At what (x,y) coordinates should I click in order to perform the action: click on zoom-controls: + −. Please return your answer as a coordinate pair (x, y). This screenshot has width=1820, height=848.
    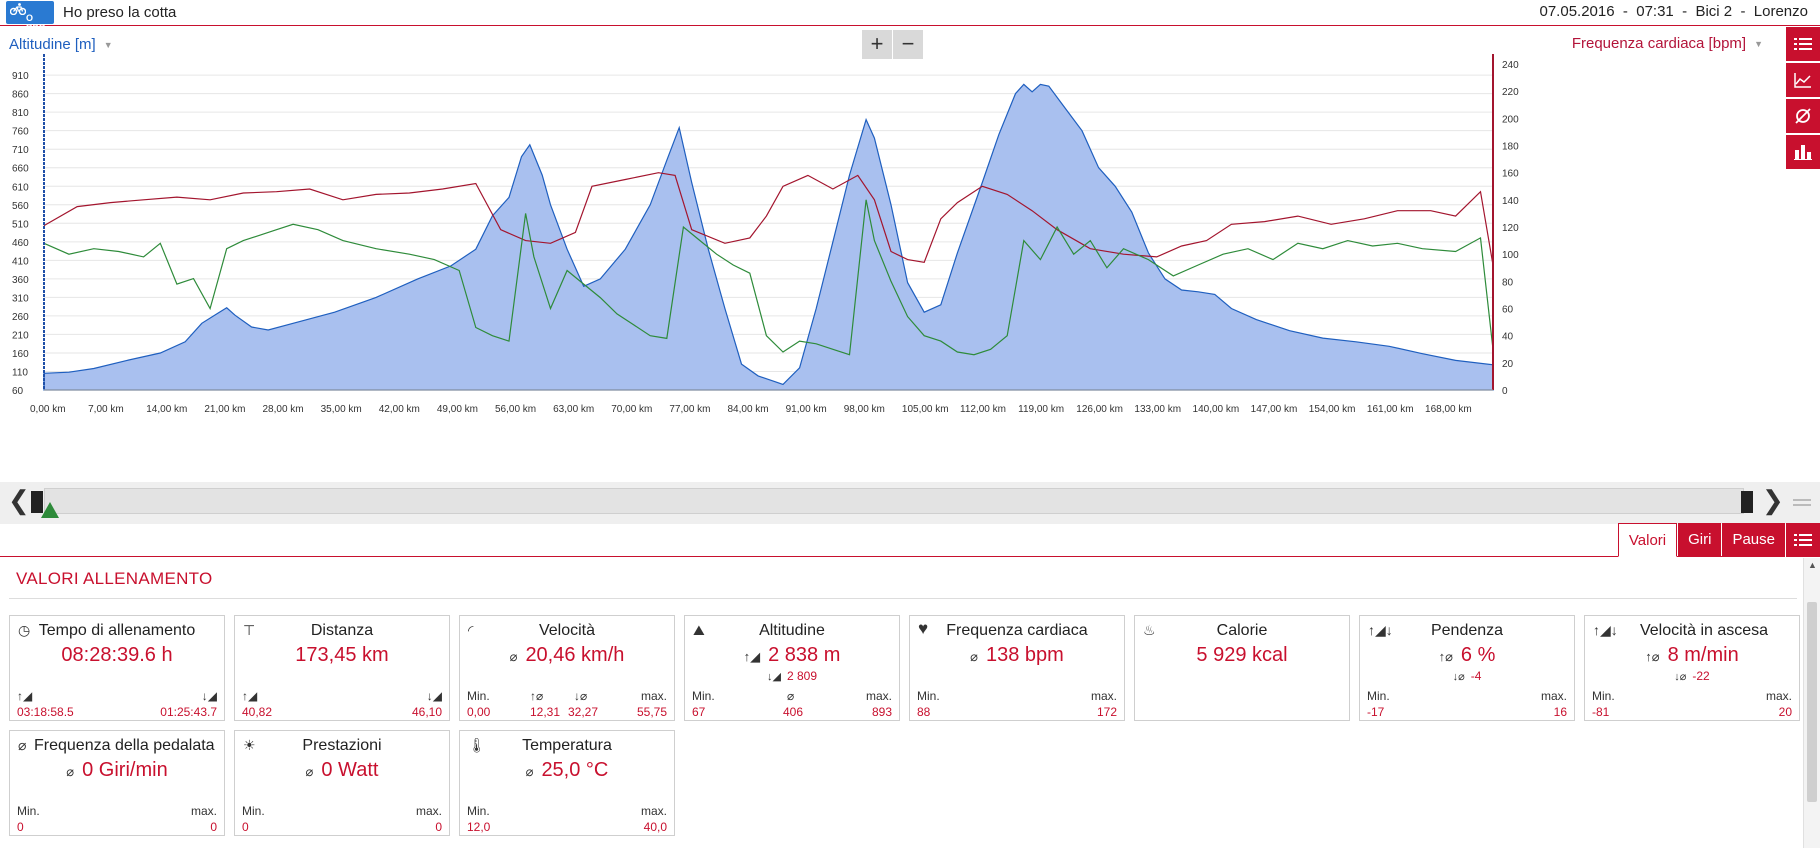
    Looking at the image, I should click on (893, 44).